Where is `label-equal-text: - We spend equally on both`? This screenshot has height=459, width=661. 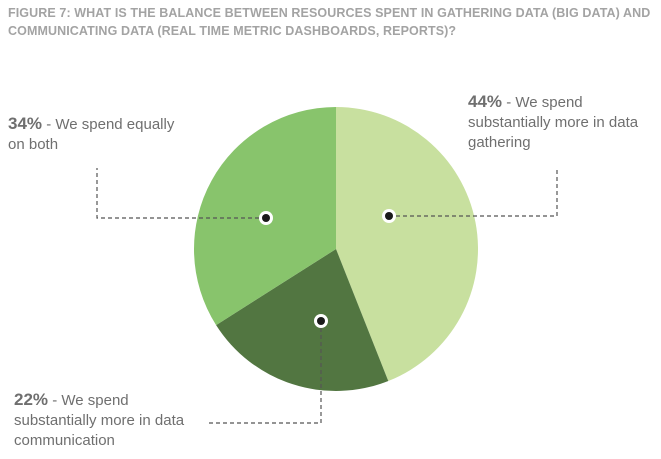 label-equal-text: - We spend equally on both is located at coordinates (91, 134).